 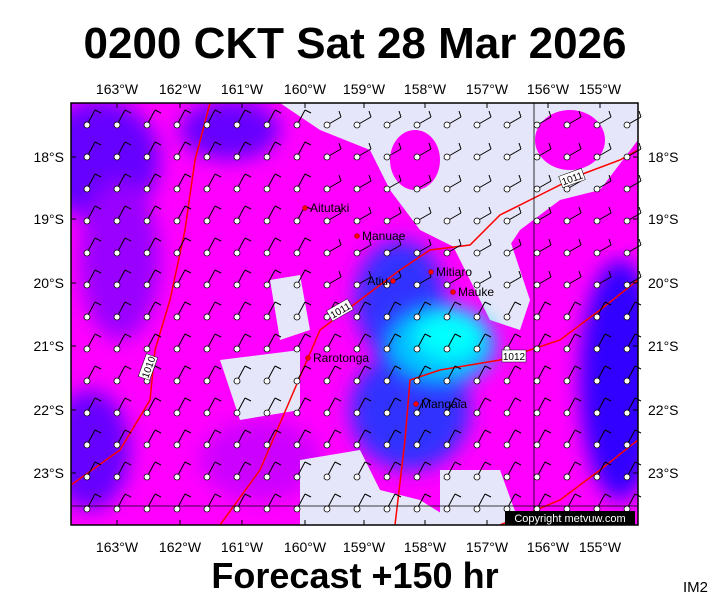 What do you see at coordinates (663, 219) in the screenshot?
I see `lat-tick-label: 19°S` at bounding box center [663, 219].